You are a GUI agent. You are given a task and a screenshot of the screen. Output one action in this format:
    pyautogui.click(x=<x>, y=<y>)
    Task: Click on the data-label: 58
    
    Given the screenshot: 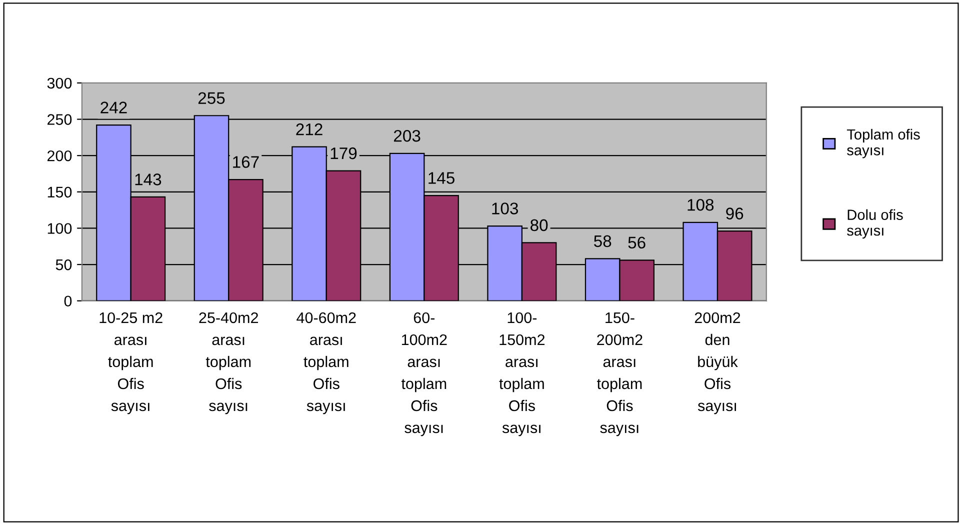 What is the action you would take?
    pyautogui.click(x=603, y=241)
    